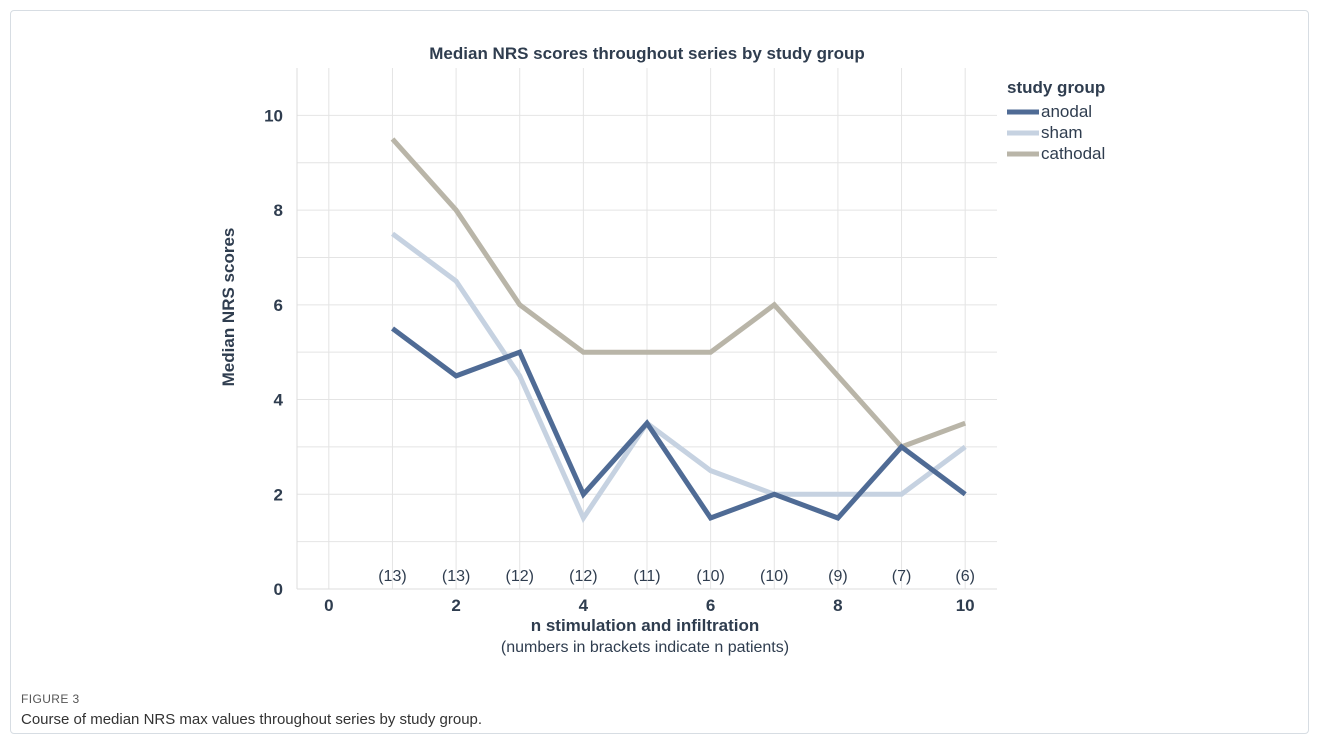  Describe the element at coordinates (273, 115) in the screenshot. I see `y-tick-label: 10` at that location.